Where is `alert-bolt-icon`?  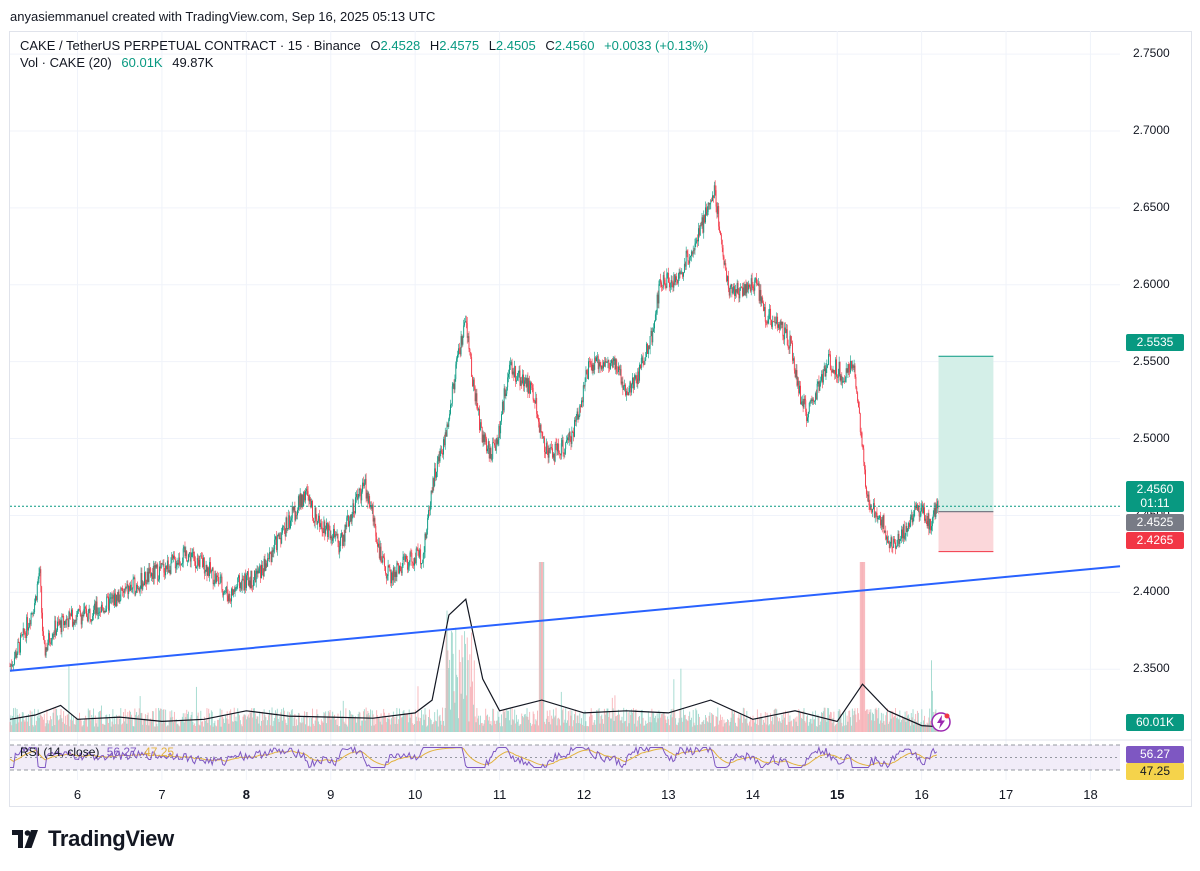
alert-bolt-icon is located at coordinates (941, 722).